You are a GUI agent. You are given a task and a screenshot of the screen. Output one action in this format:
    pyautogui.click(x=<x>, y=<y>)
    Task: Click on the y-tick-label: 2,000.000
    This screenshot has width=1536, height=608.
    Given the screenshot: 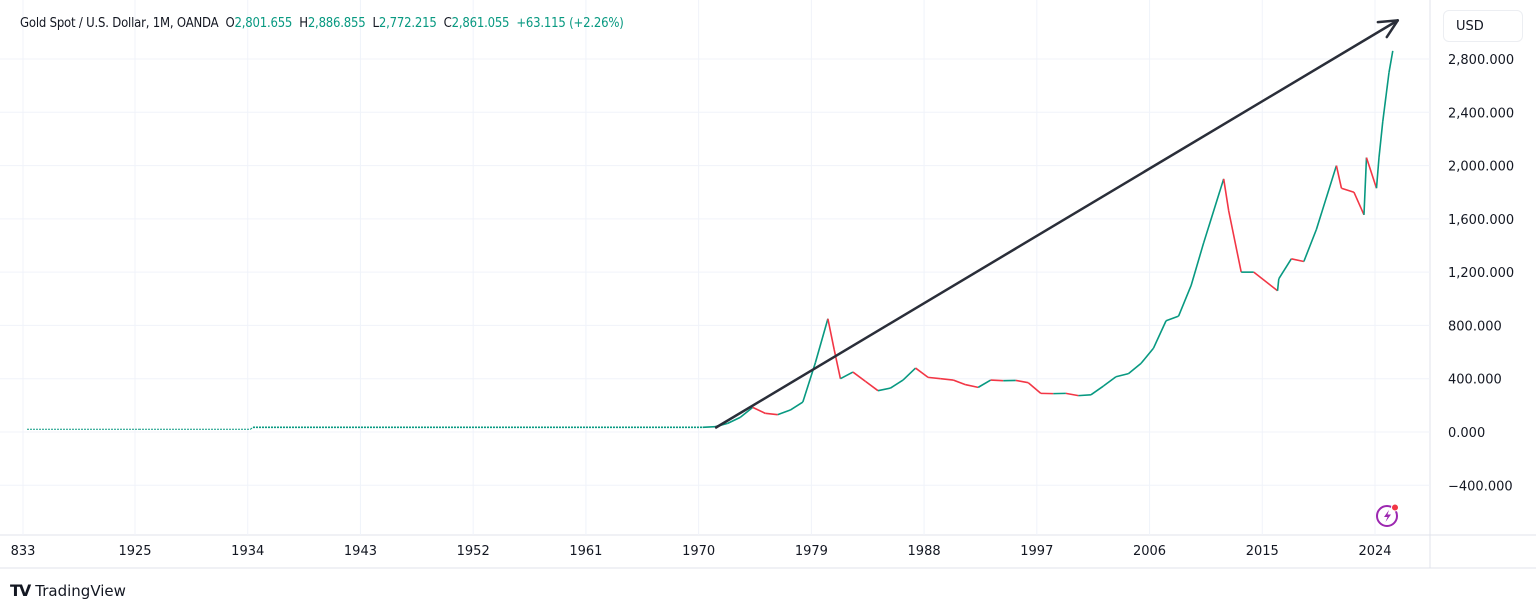 What is the action you would take?
    pyautogui.click(x=1481, y=167)
    